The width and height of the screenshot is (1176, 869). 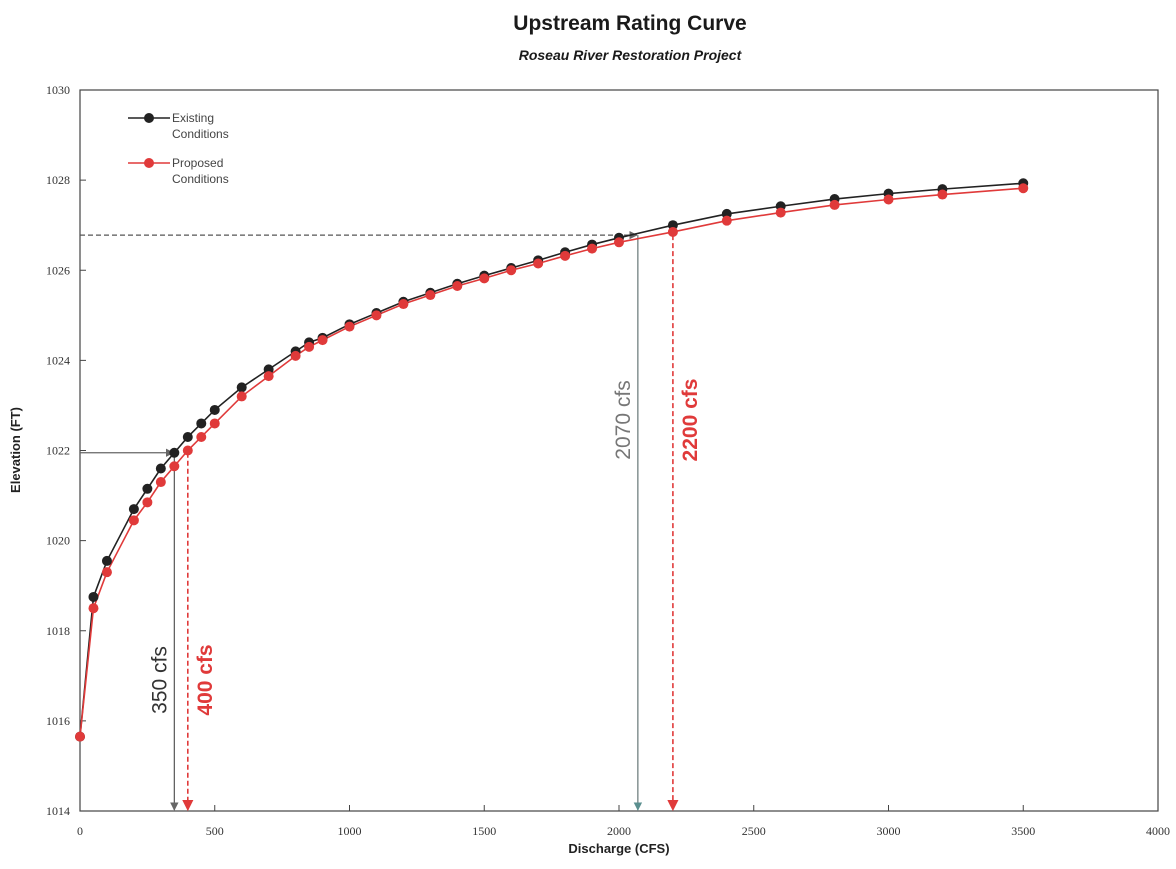 I want to click on chart-subtitle: Roseau River Restoration Project, so click(x=631, y=55).